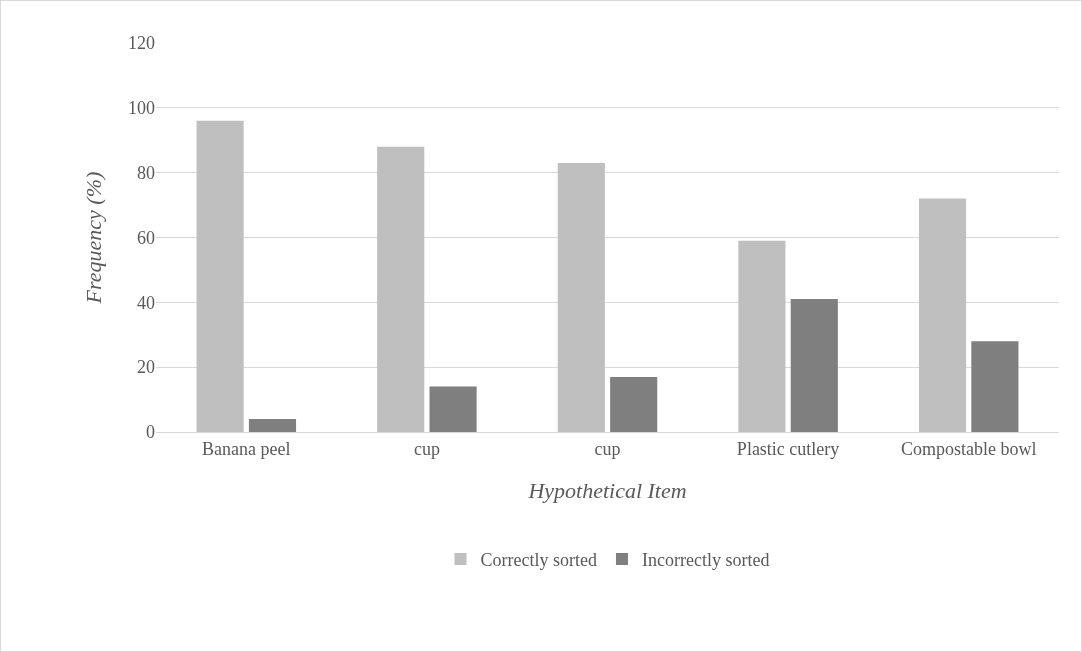  I want to click on legend-label: Incorrectly sorted, so click(705, 560).